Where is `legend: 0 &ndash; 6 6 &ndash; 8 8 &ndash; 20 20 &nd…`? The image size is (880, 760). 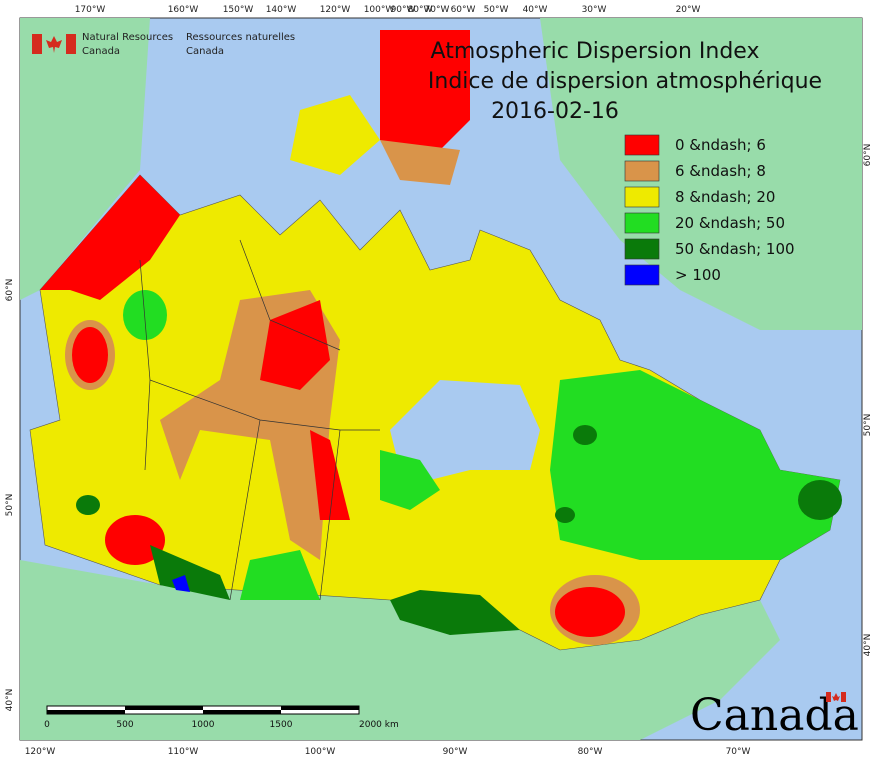
legend: 0 &ndash; 6 6 &ndash; 8 8 &ndash; 20 20 &nd… is located at coordinates (709, 210).